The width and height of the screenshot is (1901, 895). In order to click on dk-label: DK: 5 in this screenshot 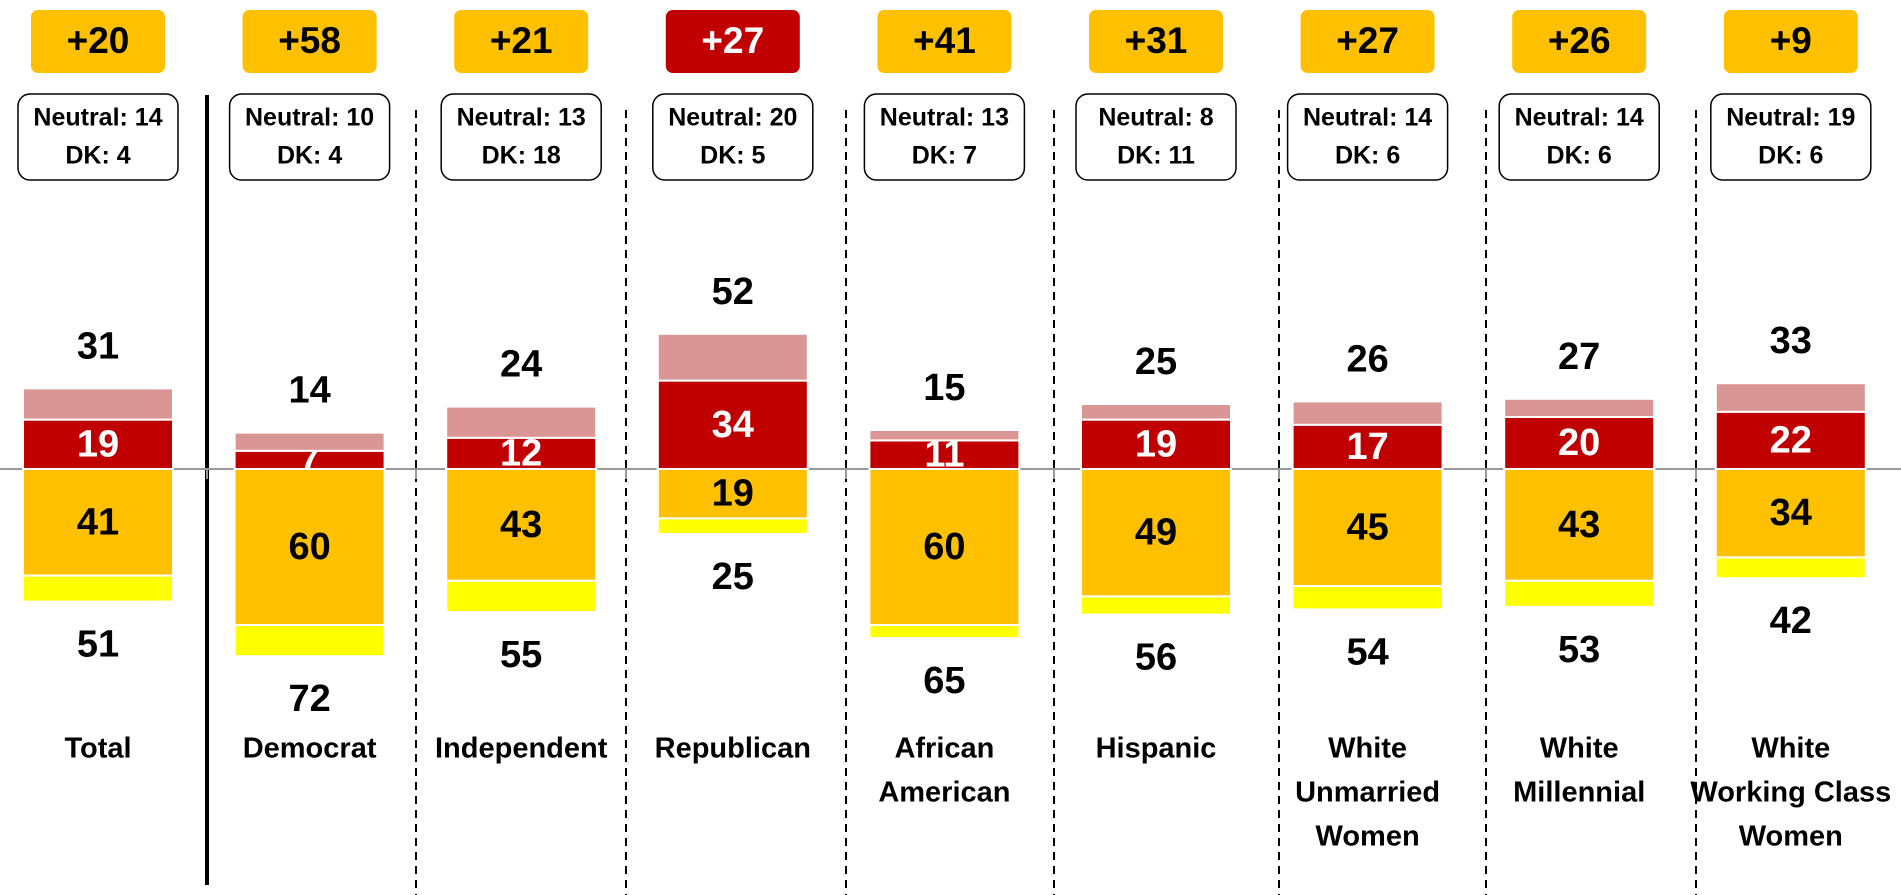, I will do `click(732, 156)`.